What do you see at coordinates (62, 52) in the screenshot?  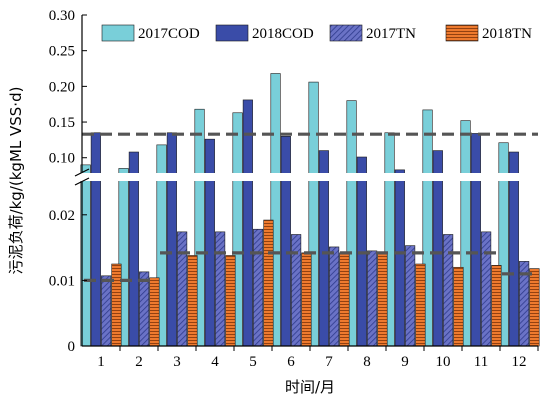 I see `y-tick-label-0.25: 0.25` at bounding box center [62, 52].